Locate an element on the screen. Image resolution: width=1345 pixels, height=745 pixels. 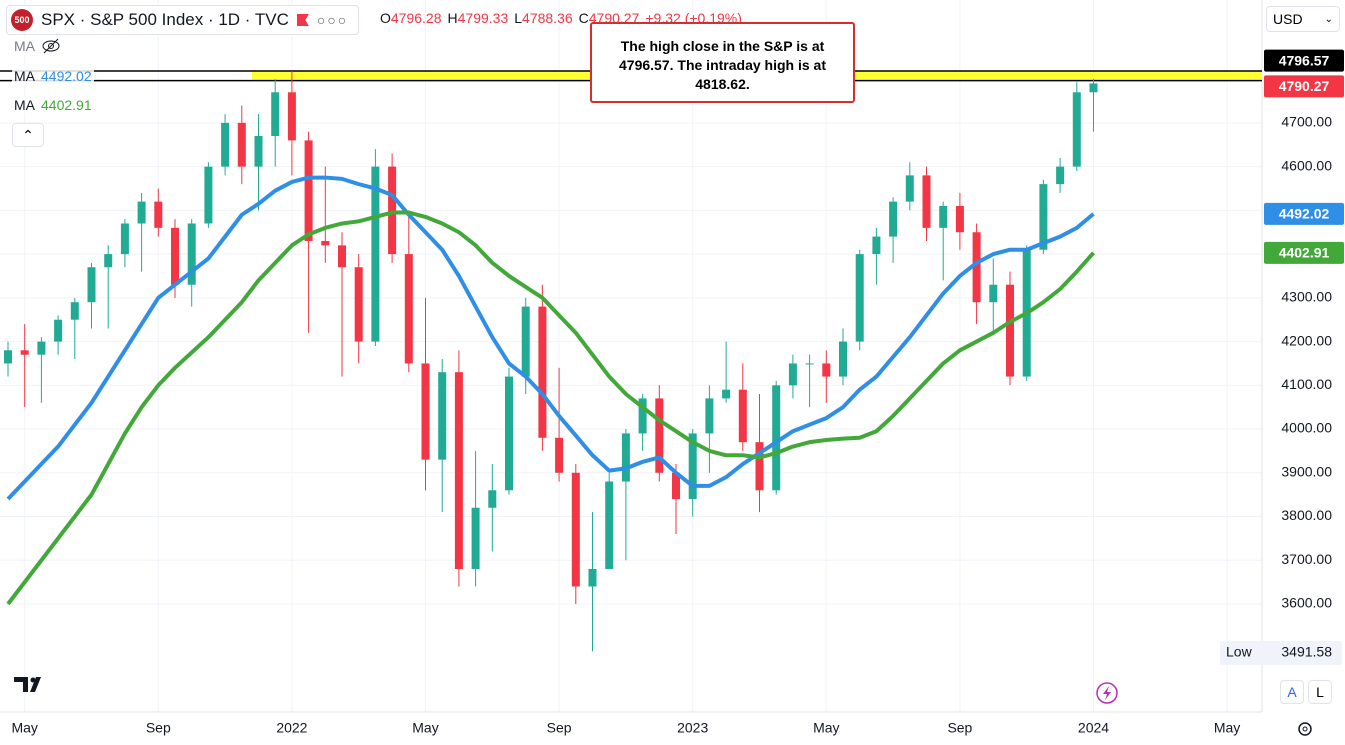
flag-icon is located at coordinates (302, 20).